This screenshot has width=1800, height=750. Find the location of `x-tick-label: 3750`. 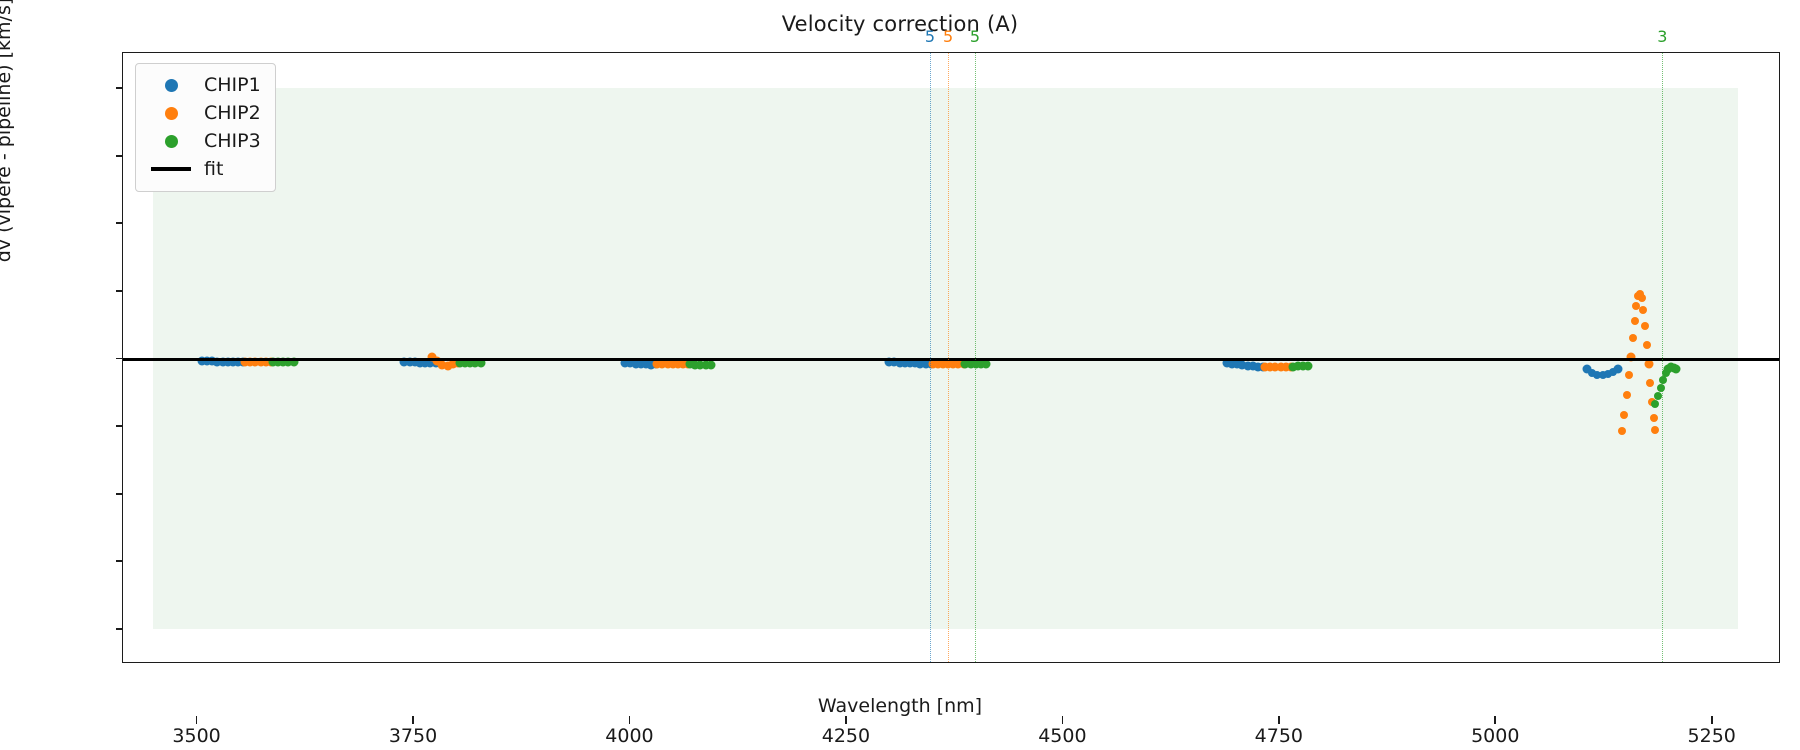

x-tick-label: 3750 is located at coordinates (413, 736).